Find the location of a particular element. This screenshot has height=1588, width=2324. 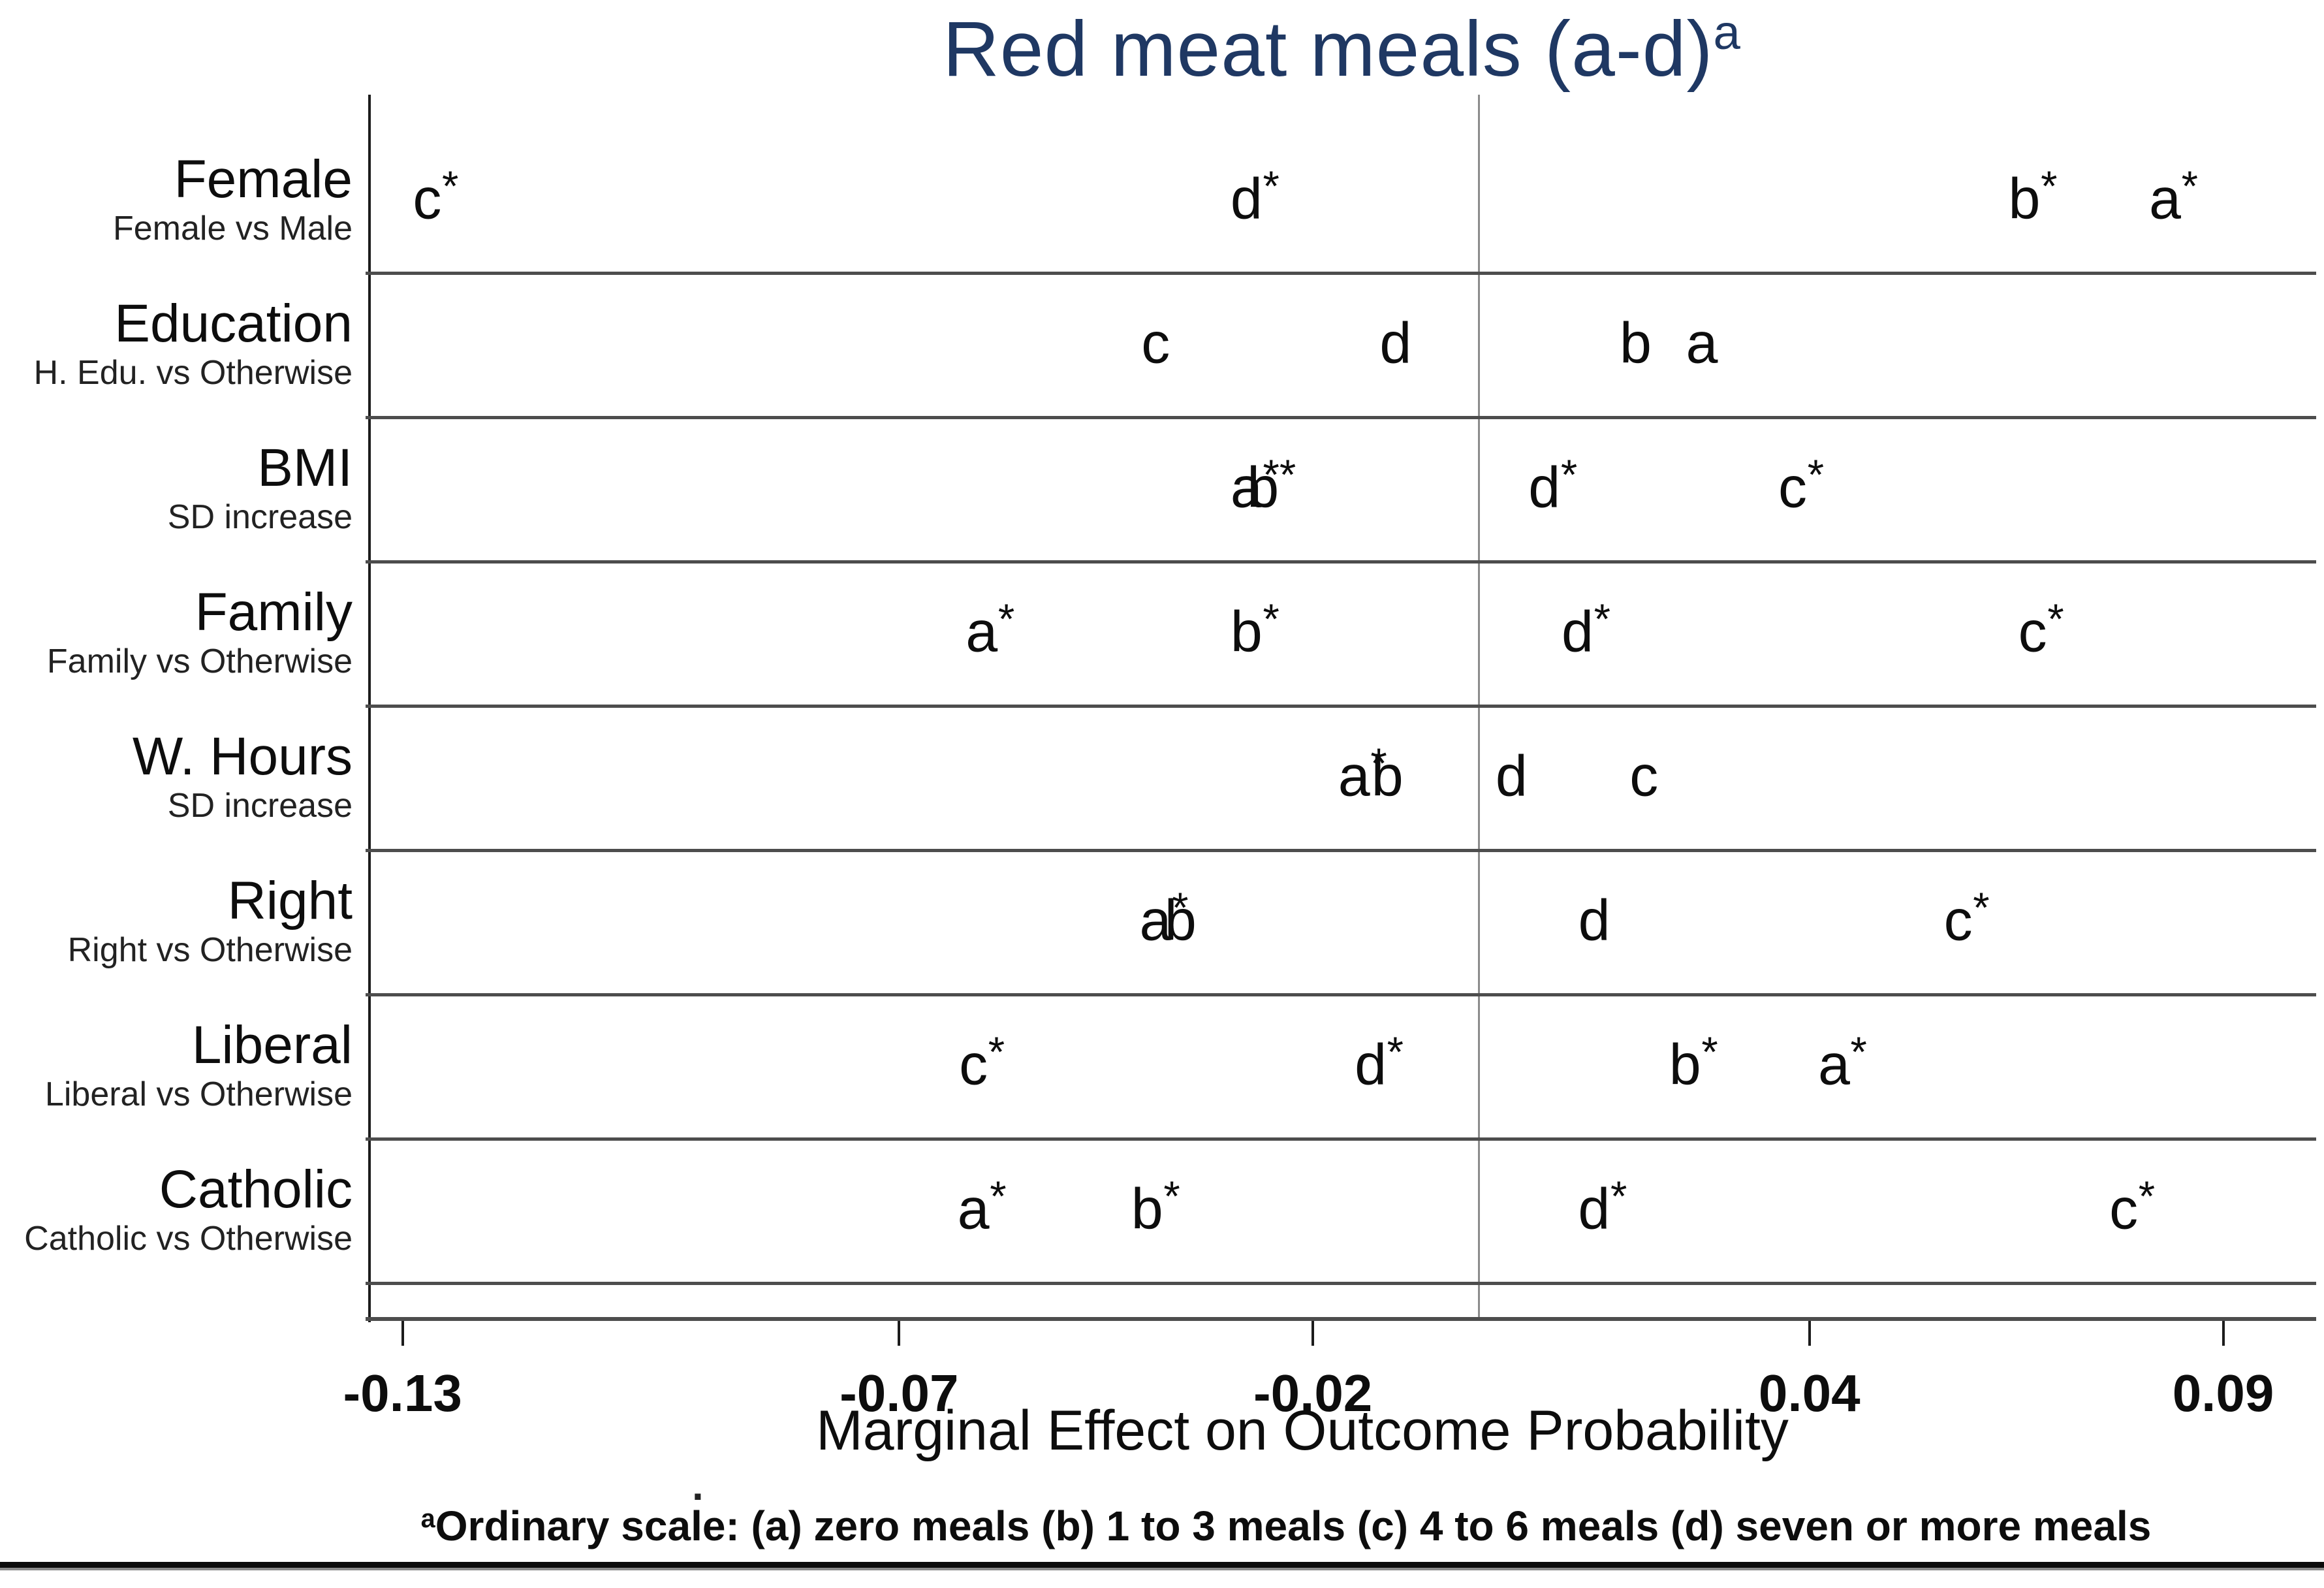

row-label-liberal: Liberal Liberal vs Otherwise is located at coordinates (176, 1066).